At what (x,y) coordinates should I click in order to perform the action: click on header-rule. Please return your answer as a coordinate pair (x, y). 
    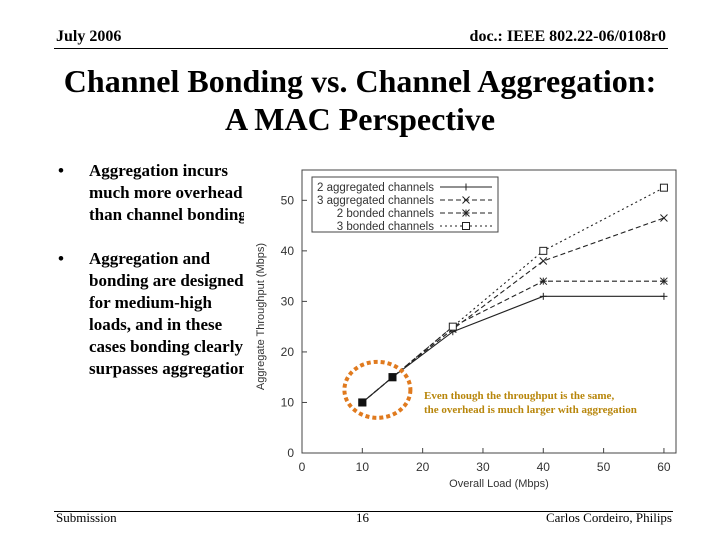
    Looking at the image, I should click on (361, 48).